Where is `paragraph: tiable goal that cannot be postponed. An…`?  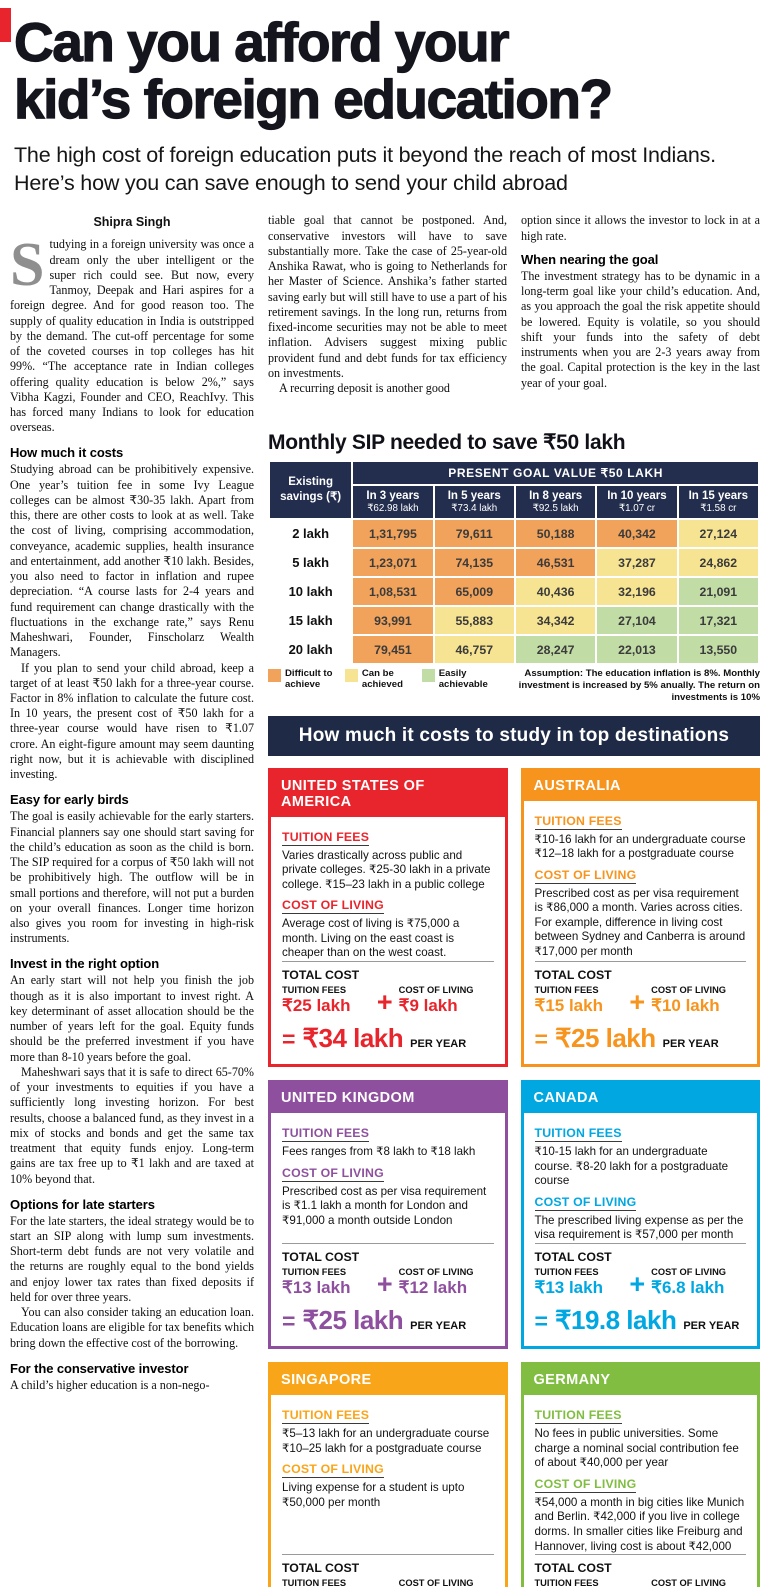 paragraph: tiable goal that cannot be postponed. An… is located at coordinates (387, 296).